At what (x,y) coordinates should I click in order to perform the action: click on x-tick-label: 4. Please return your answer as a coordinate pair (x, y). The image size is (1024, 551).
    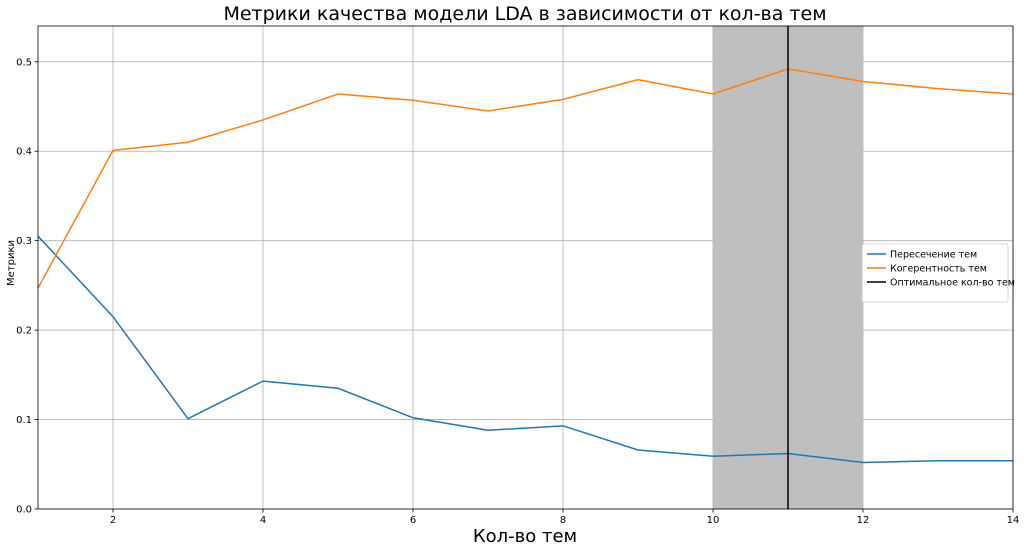
    Looking at the image, I should click on (263, 520).